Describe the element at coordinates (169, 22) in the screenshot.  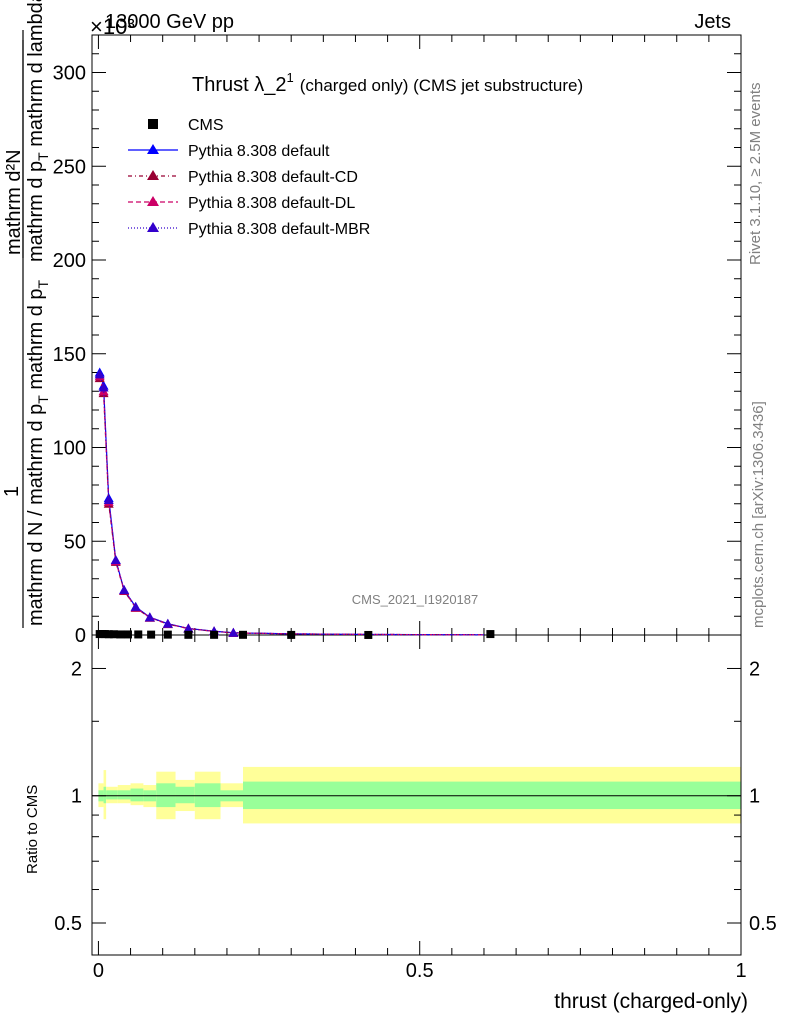
I see `energy-label: 13000 GeV pp` at that location.